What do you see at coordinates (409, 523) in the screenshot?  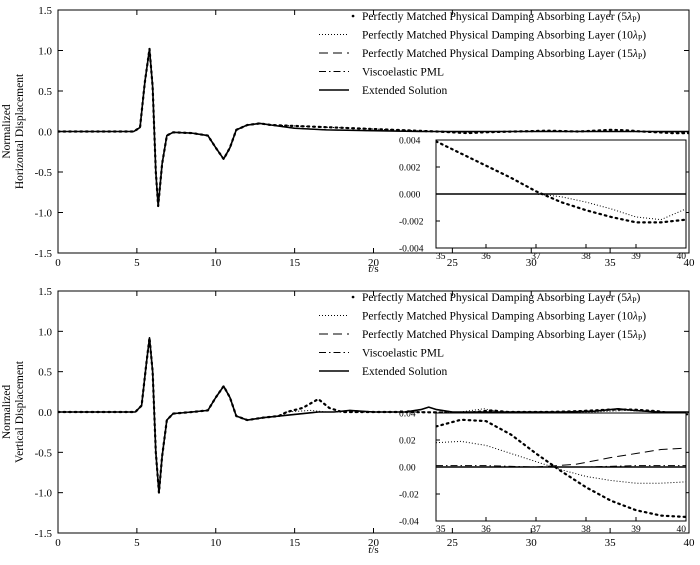 I see `inset-y-tick-label: -0.04` at bounding box center [409, 523].